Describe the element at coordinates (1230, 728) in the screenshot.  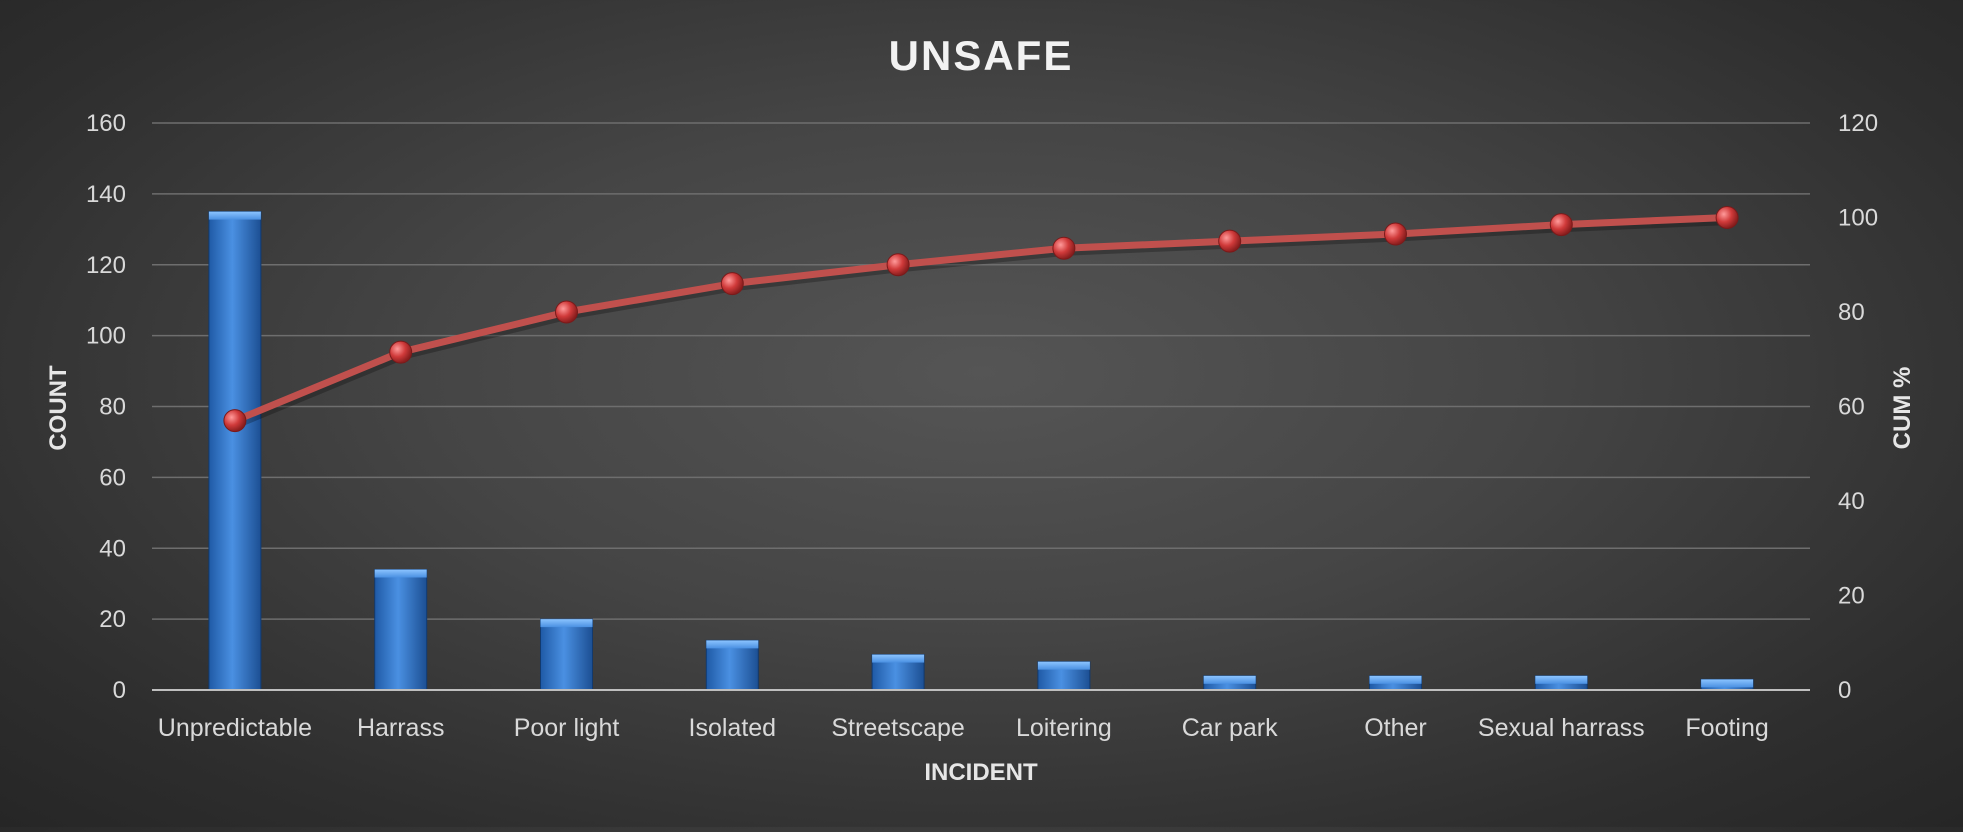
I see `x-tick-label: Car park` at that location.